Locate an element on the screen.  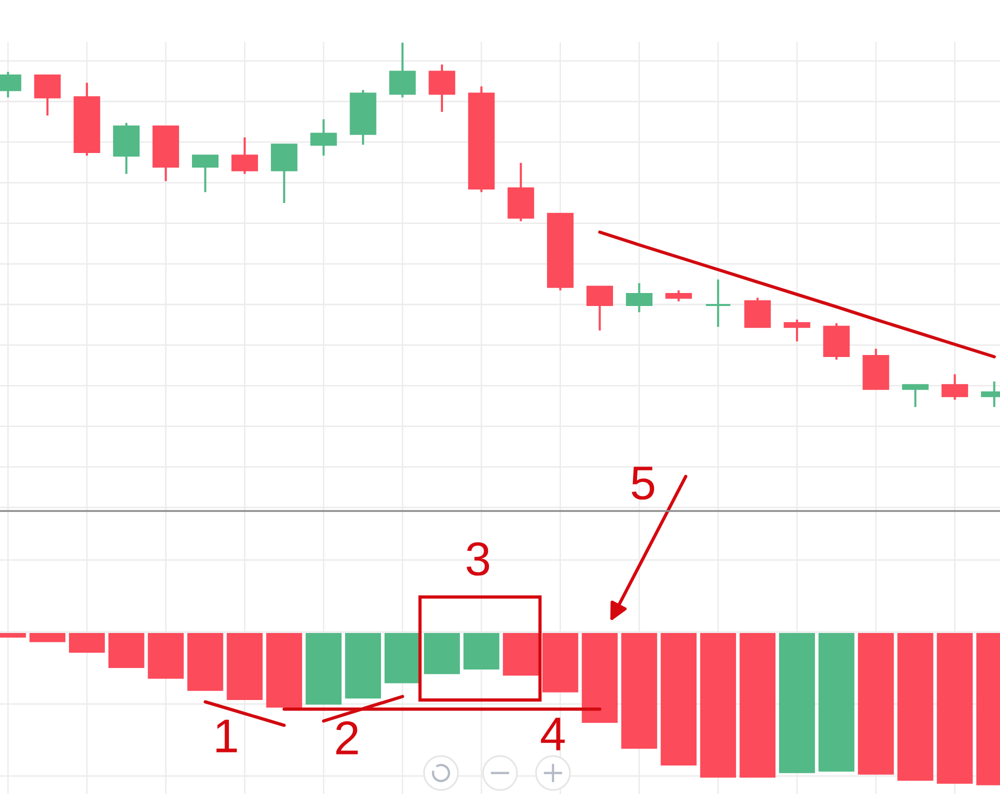
text: 3 is located at coordinates (478, 559).